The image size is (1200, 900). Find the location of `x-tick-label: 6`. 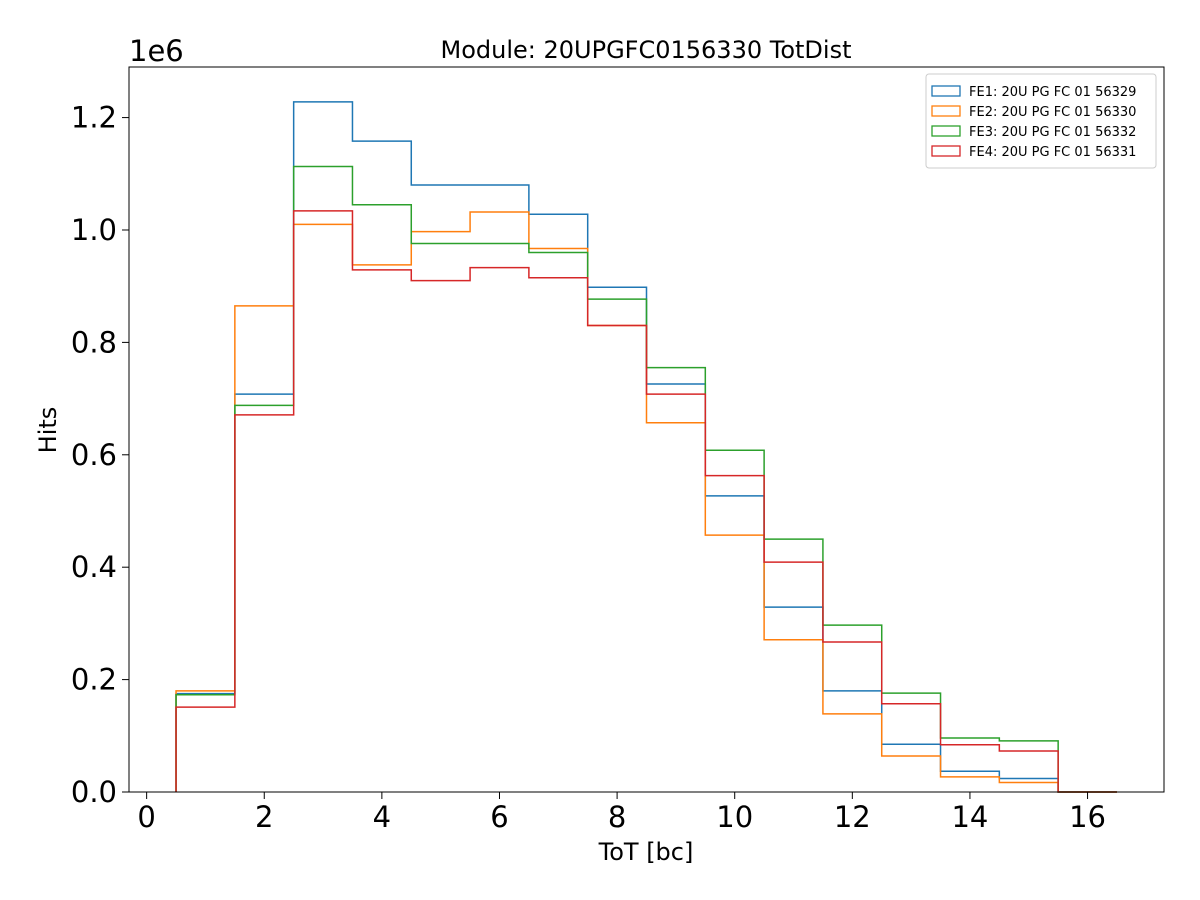

x-tick-label: 6 is located at coordinates (499, 817).